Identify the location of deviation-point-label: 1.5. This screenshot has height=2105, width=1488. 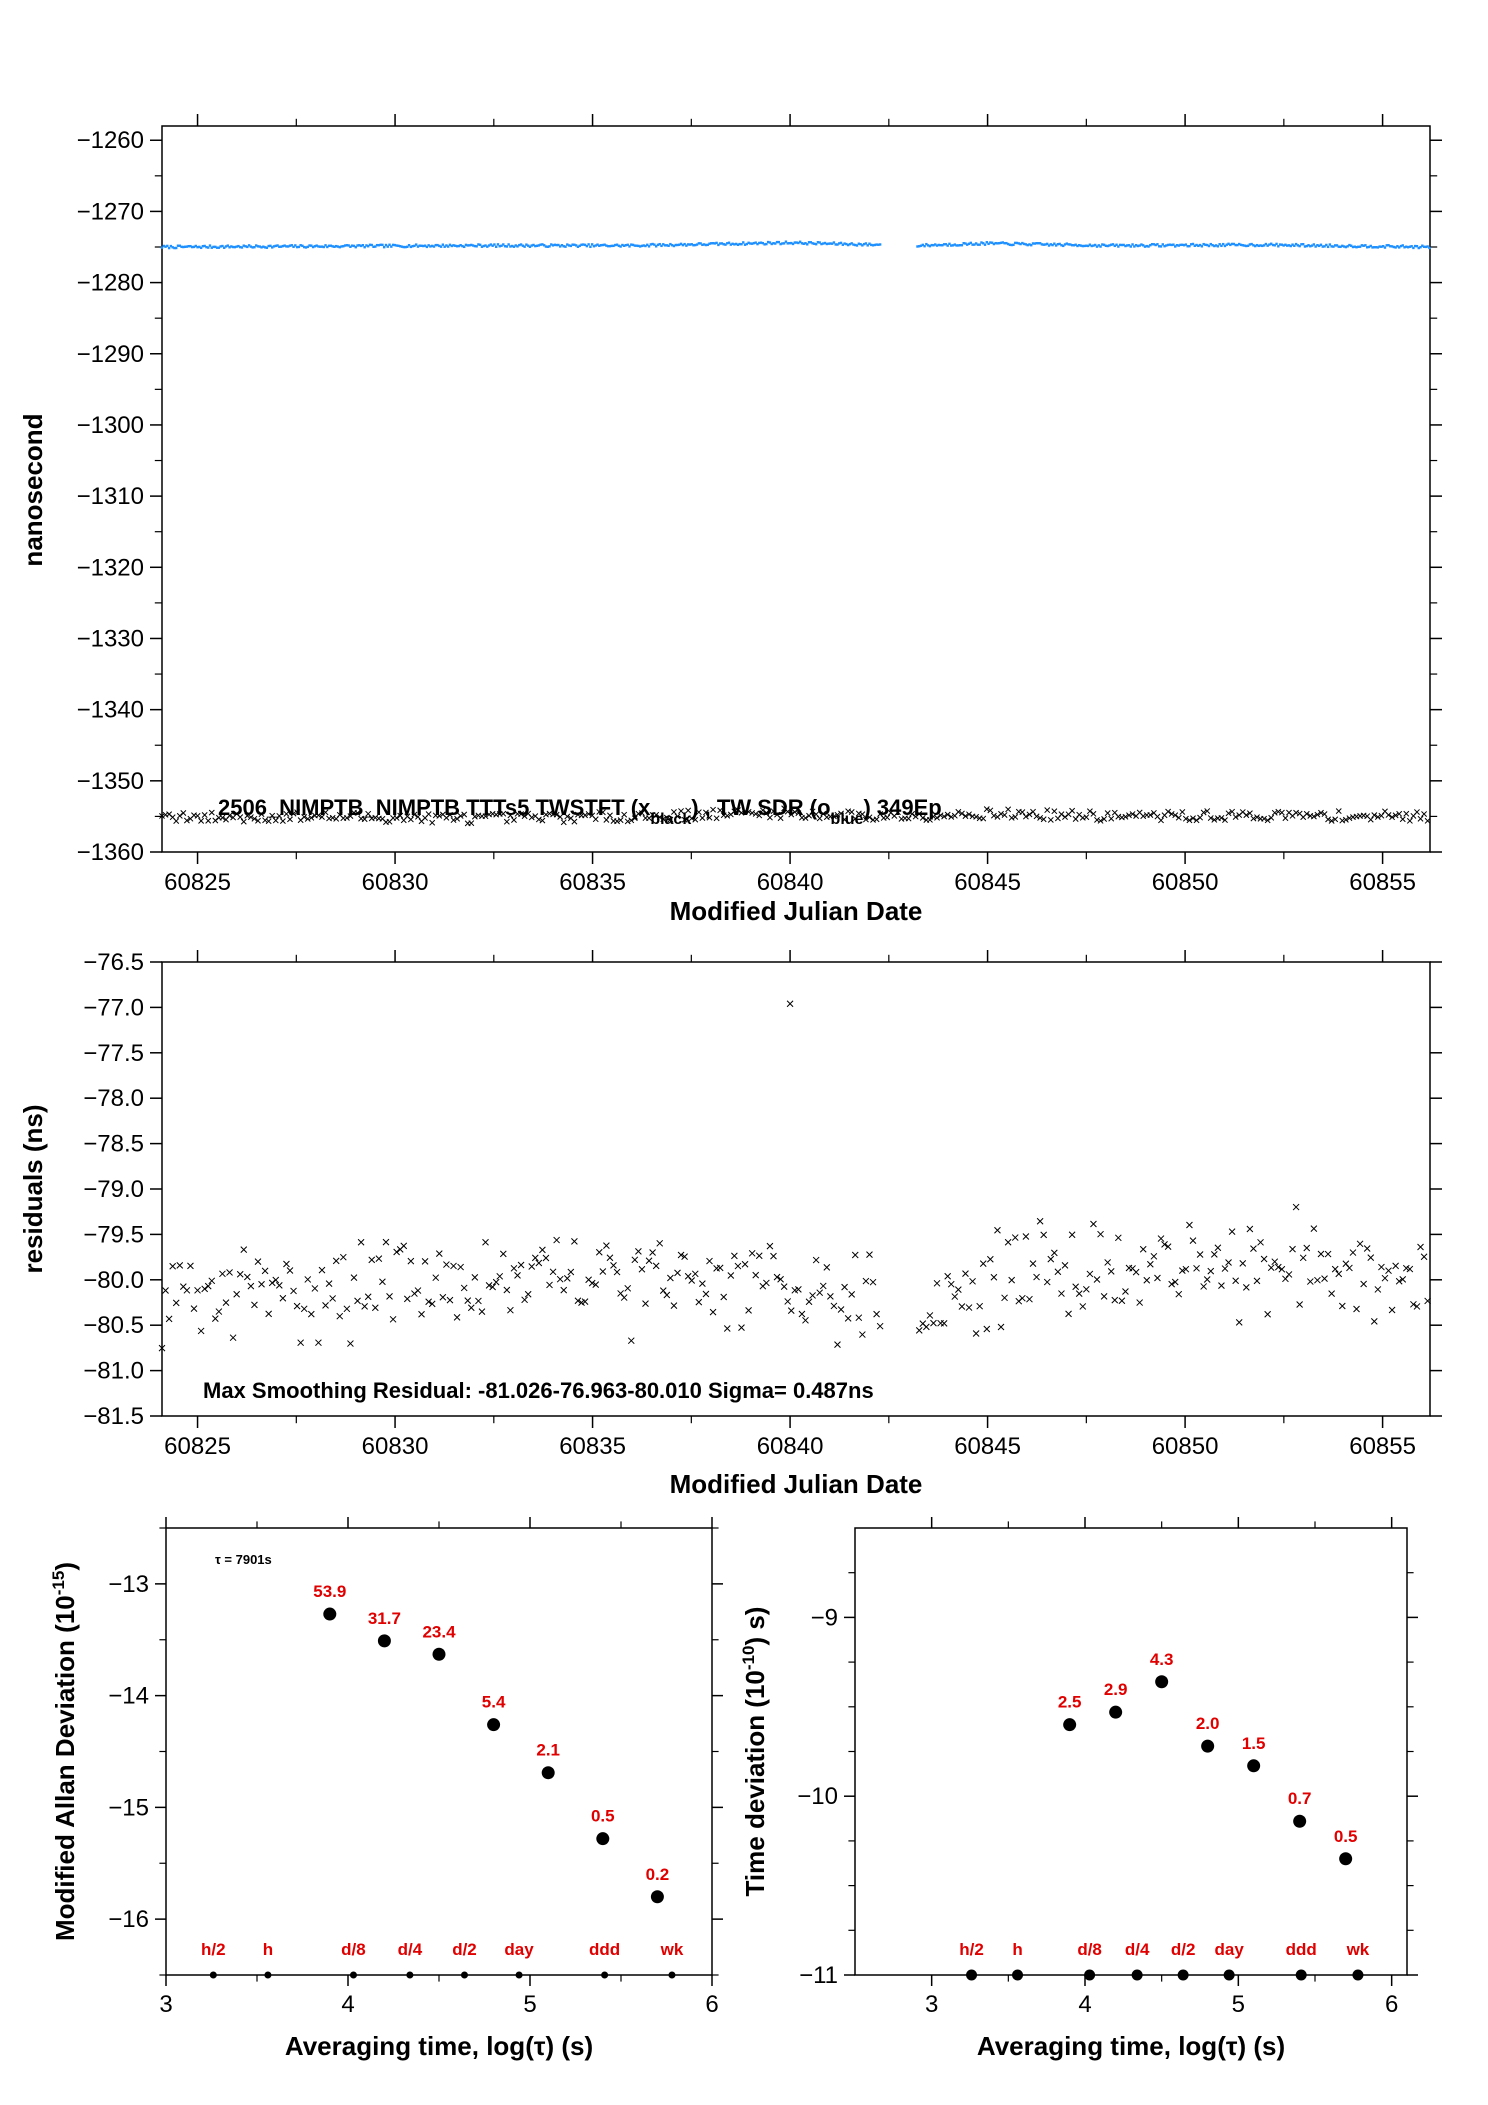
(1254, 1743).